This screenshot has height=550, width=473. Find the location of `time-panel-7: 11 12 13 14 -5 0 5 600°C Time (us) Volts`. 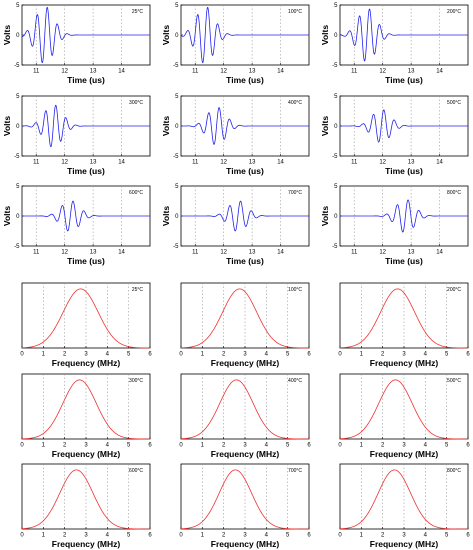

time-panel-7: 11 12 13 14 -5 0 5 600°C Time (us) Volts is located at coordinates (76, 225).